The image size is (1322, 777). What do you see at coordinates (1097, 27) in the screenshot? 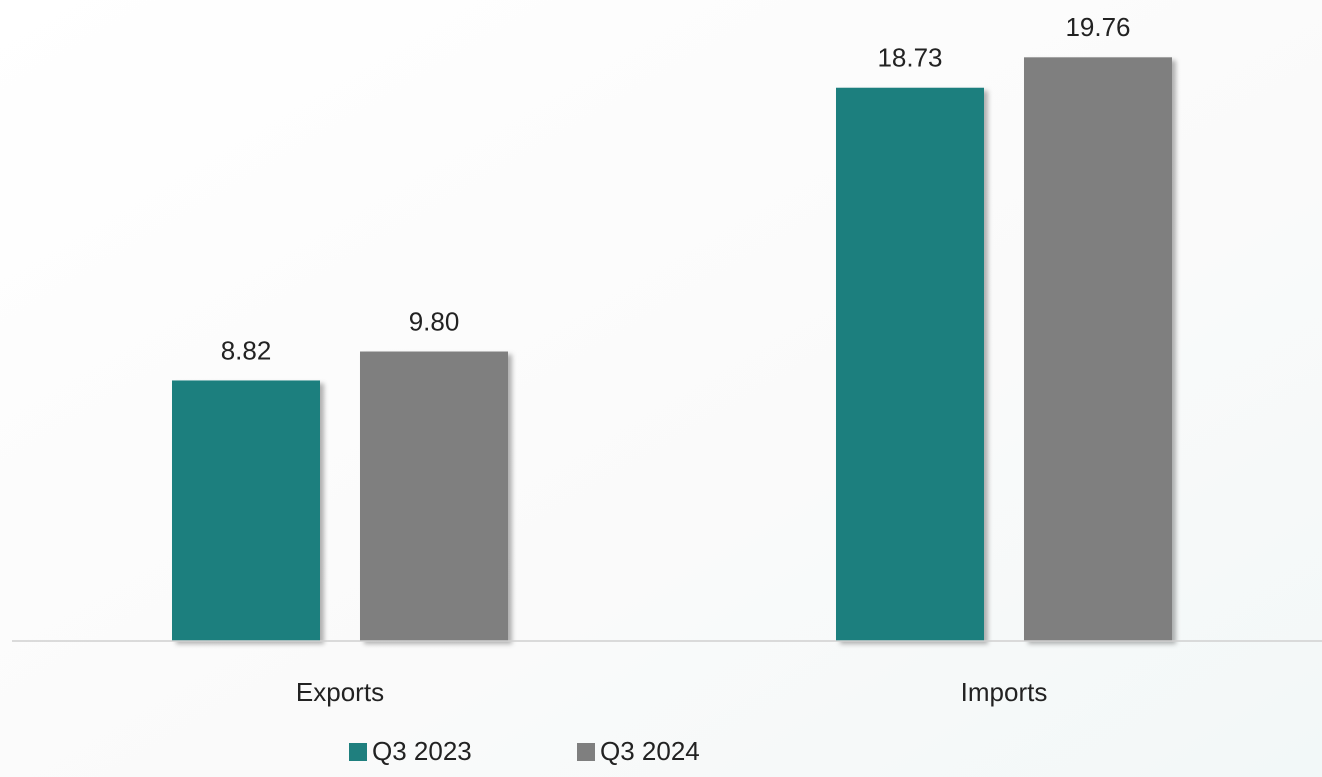
I see `data-label: 19.76` at bounding box center [1097, 27].